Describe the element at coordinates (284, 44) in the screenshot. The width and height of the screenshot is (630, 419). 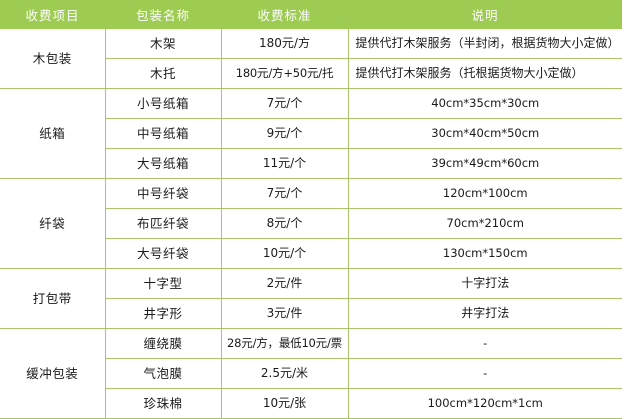
I see `price-cell: 180元/方` at that location.